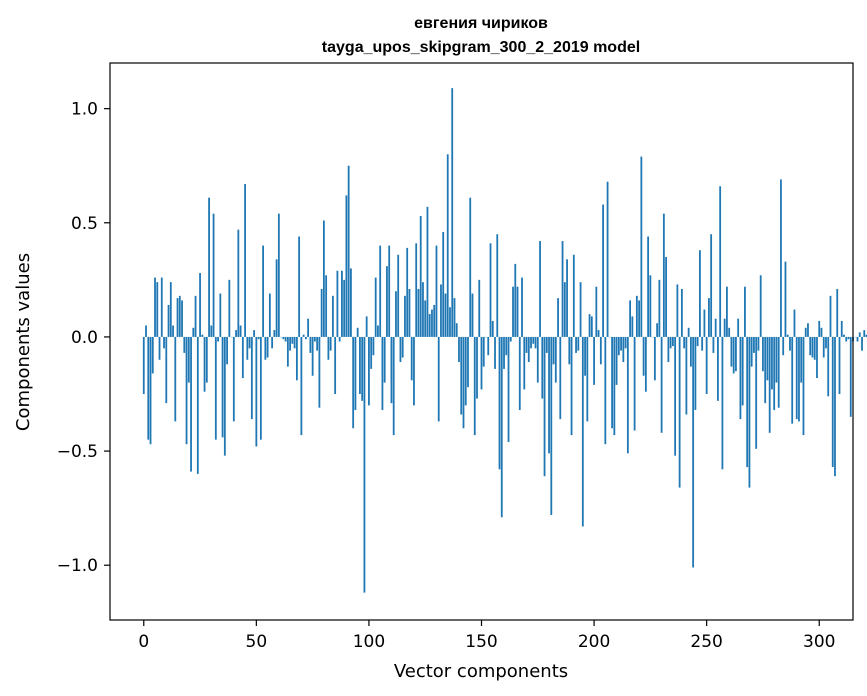 The height and width of the screenshot is (696, 867). What do you see at coordinates (257, 642) in the screenshot?
I see `x-tick-label: 50` at bounding box center [257, 642].